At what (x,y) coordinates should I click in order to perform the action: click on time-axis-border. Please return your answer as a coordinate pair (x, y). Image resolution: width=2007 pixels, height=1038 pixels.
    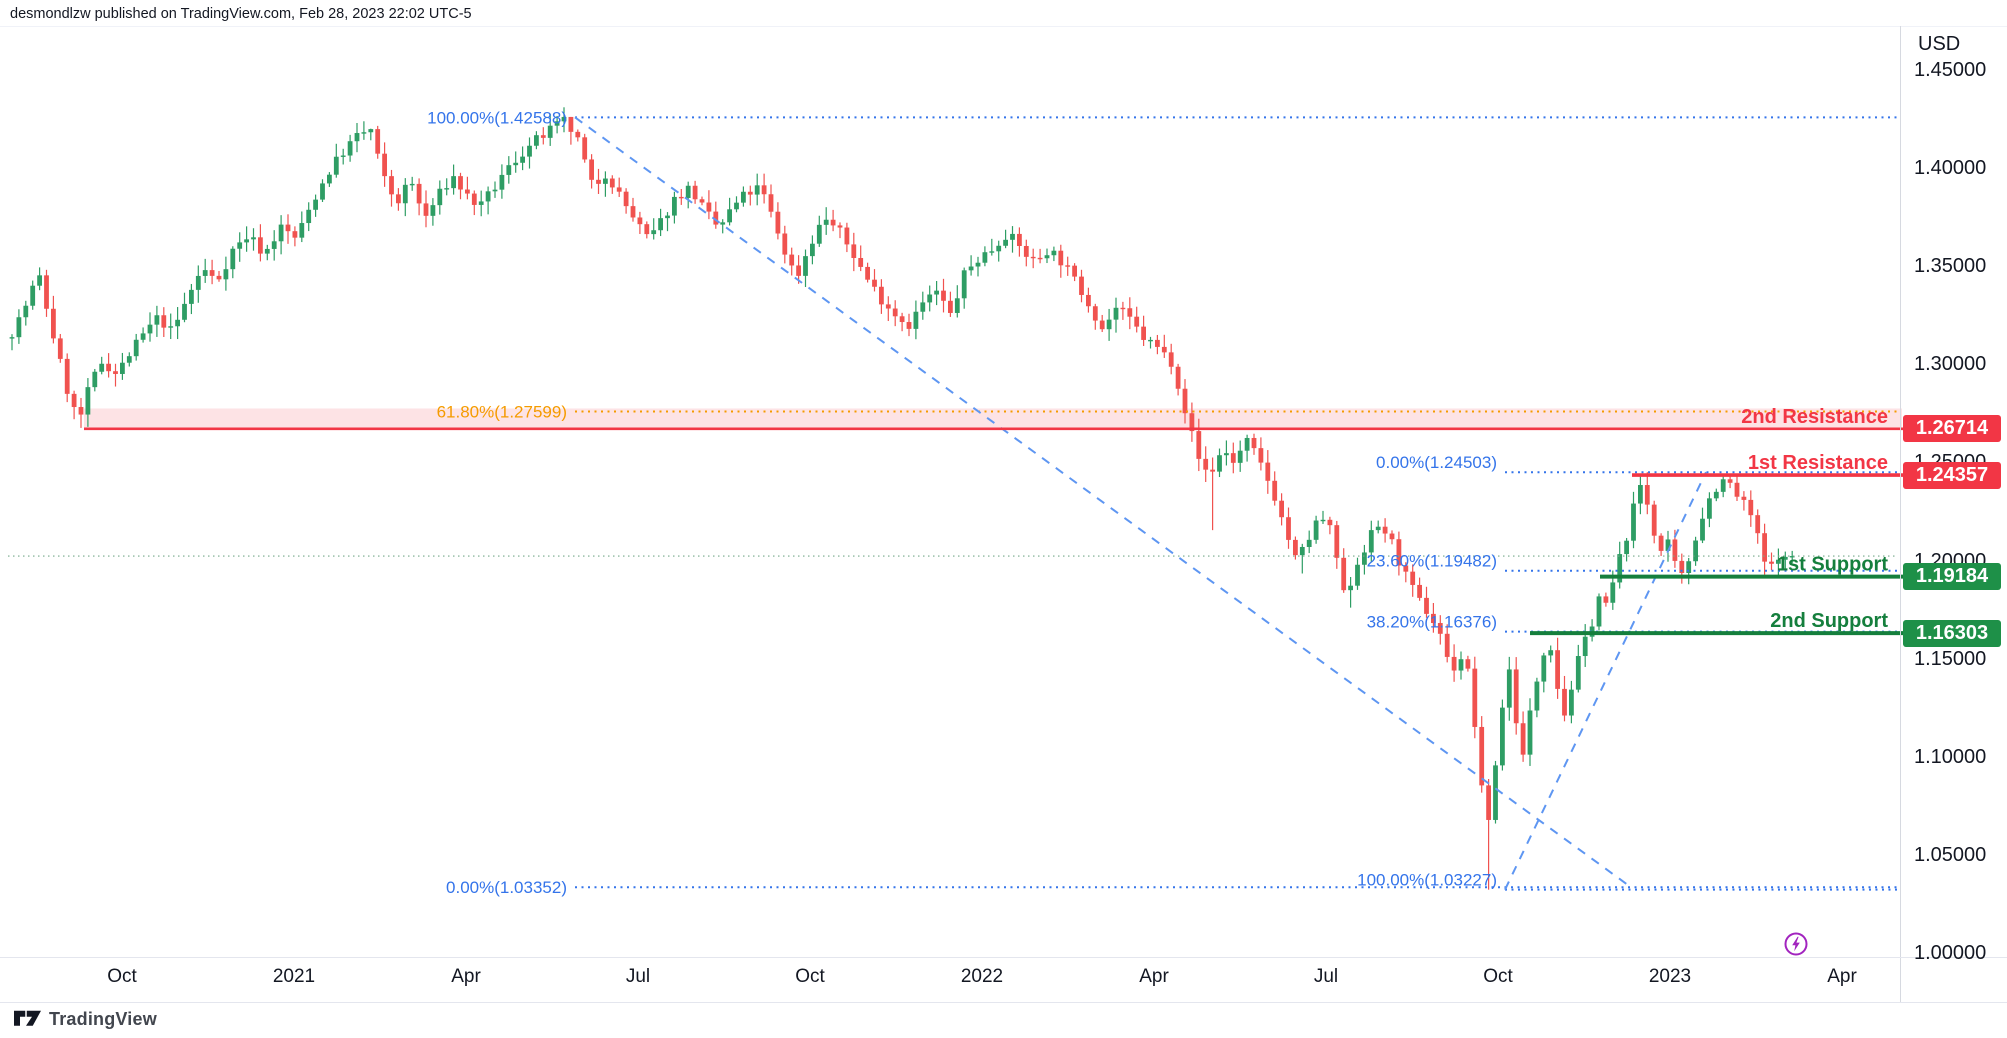
    Looking at the image, I should click on (1003, 957).